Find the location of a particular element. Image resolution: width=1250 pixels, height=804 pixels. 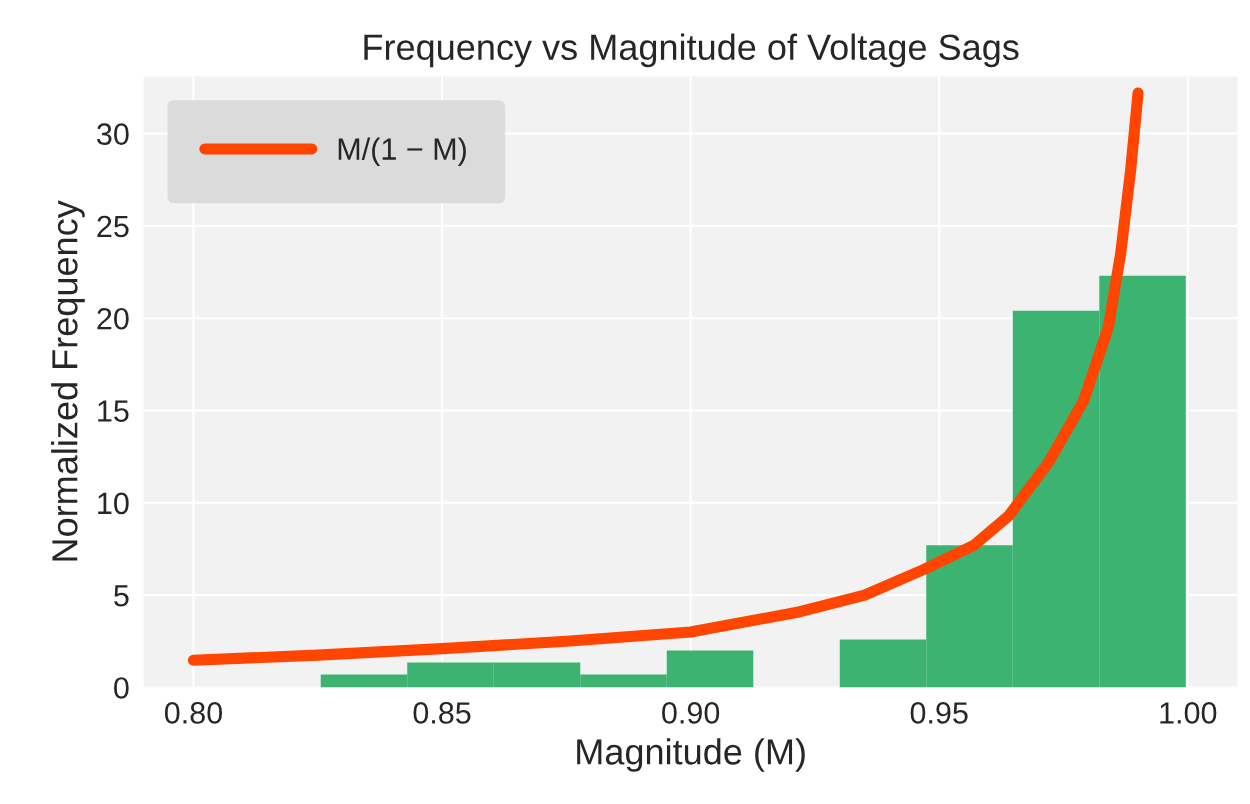

x-tick-label: 0.95 is located at coordinates (939, 713).